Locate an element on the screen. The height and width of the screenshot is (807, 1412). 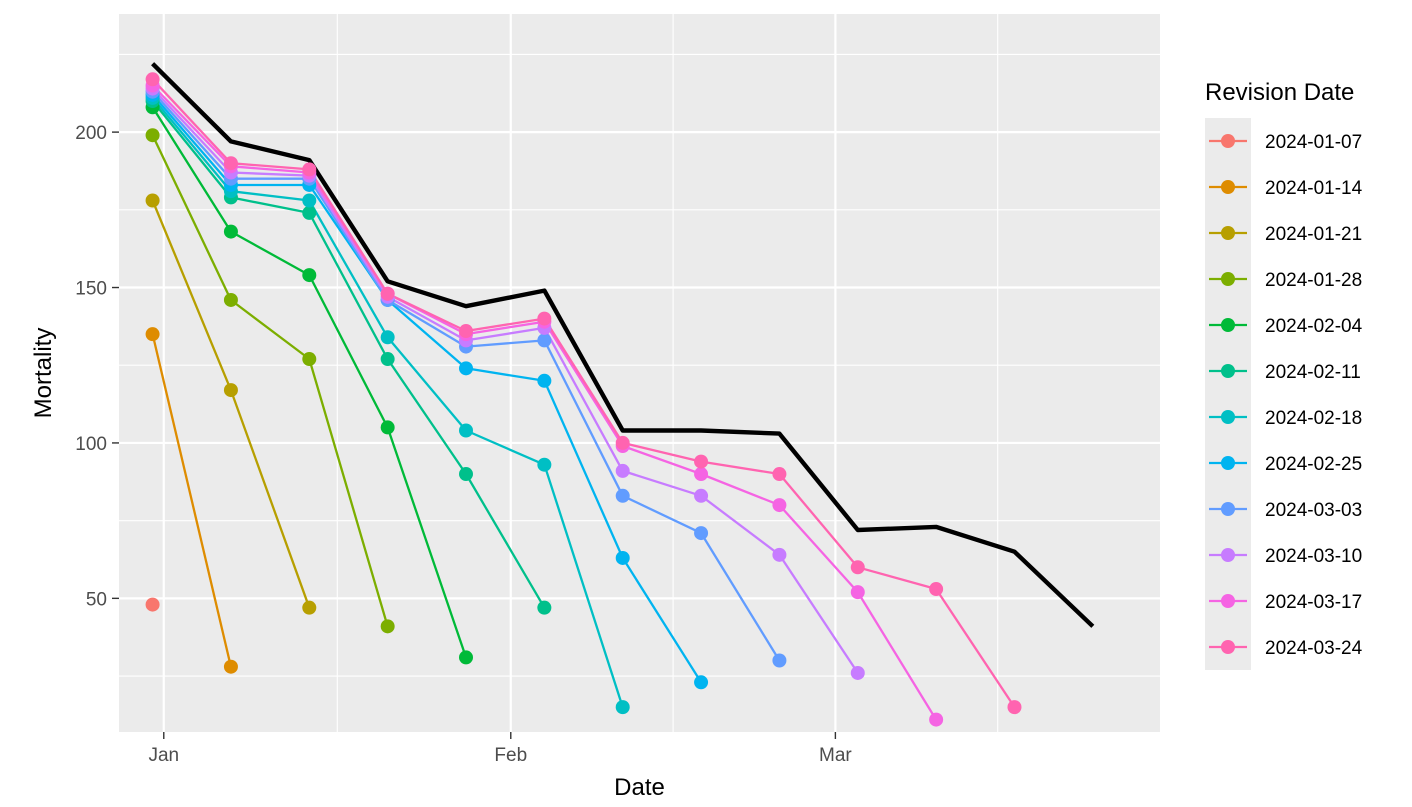
legend-item: 2024-03-10 is located at coordinates (1285, 556).